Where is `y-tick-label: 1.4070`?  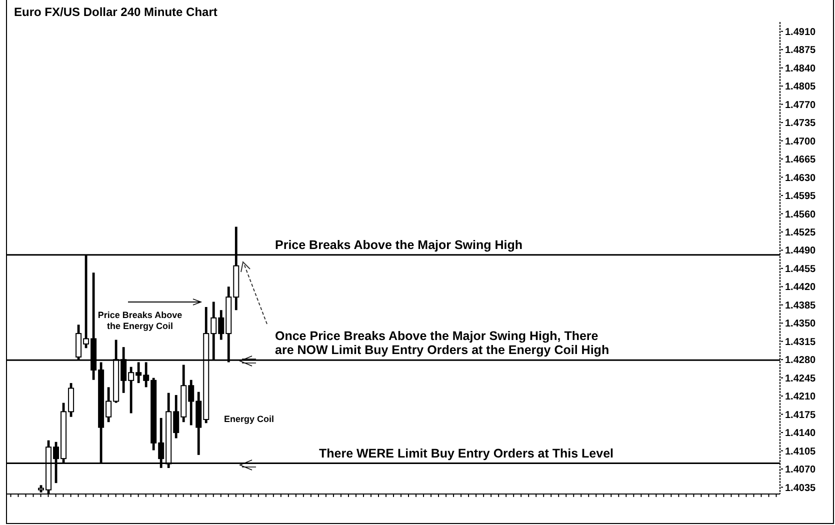 y-tick-label: 1.4070 is located at coordinates (800, 470).